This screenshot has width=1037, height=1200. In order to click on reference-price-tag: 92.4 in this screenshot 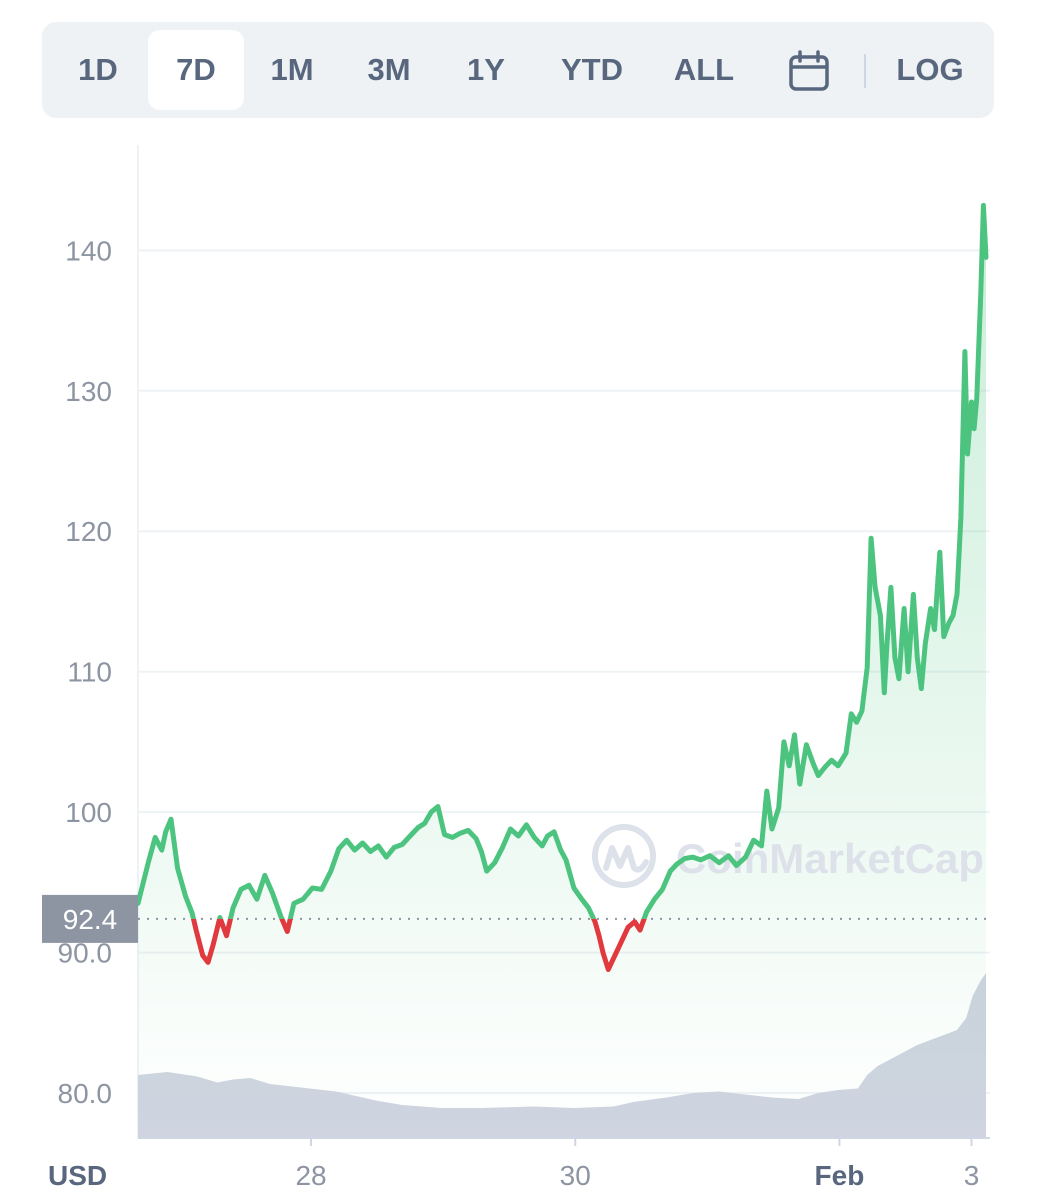, I will do `click(90, 918)`.